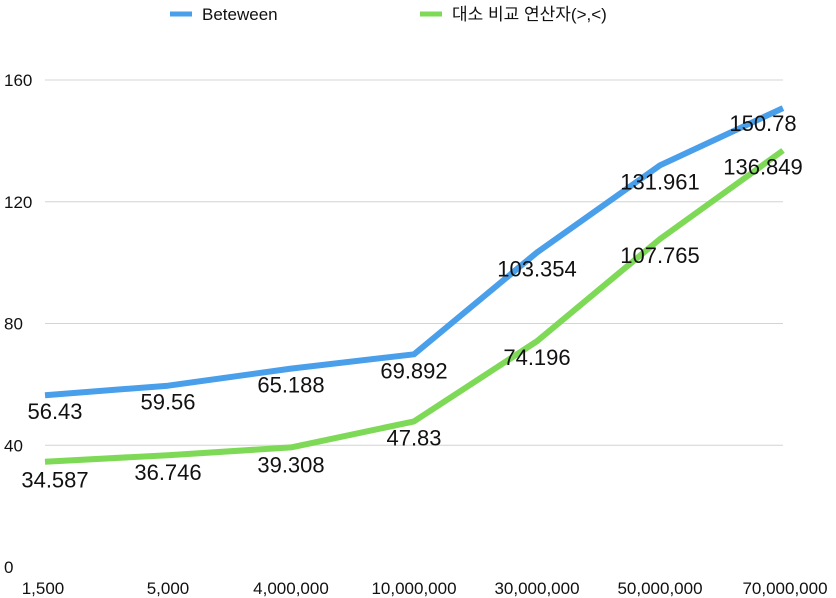  I want to click on data-label-s1: 34.587, so click(54, 480).